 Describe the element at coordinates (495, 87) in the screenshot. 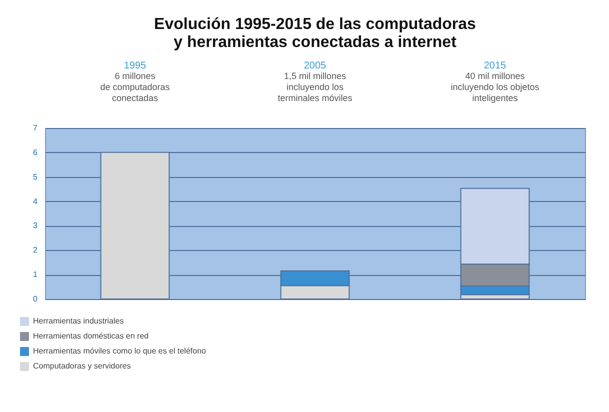

I see `text: 40 mil millones incluyendo los objetos inteligentes` at that location.